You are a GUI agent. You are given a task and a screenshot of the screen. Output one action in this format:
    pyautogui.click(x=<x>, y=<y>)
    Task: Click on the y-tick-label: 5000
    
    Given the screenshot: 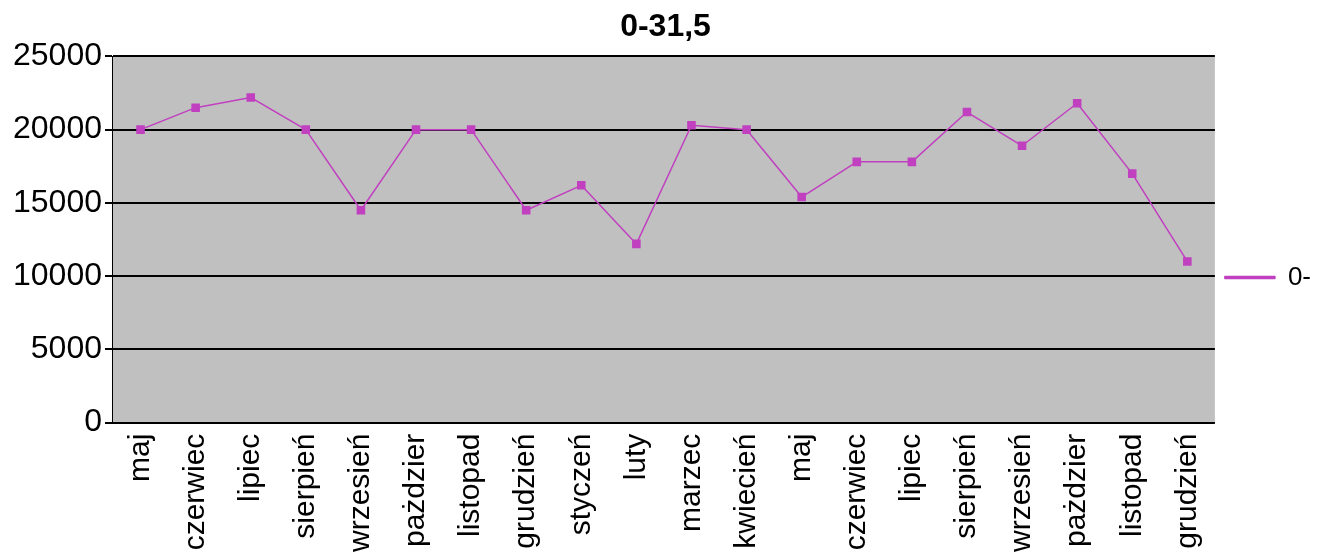 What is the action you would take?
    pyautogui.click(x=66, y=347)
    